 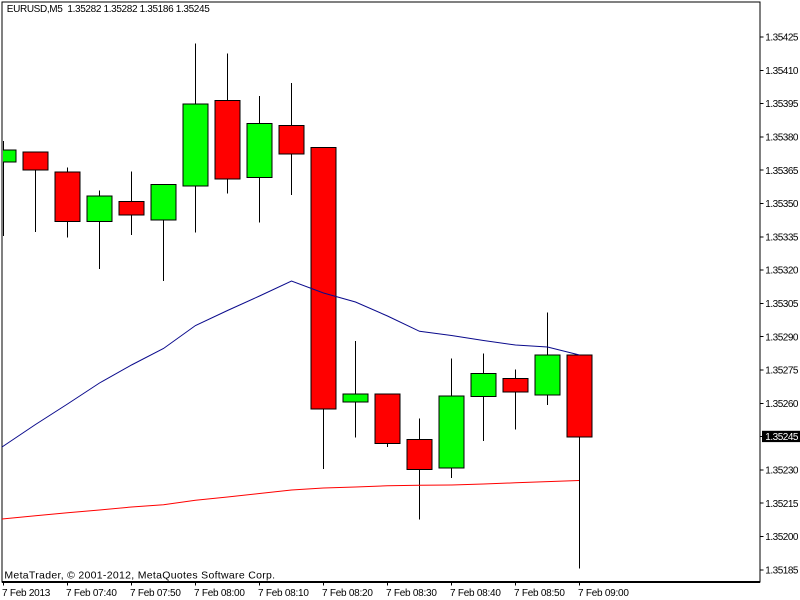 What do you see at coordinates (91, 593) in the screenshot?
I see `svg-text: 7 Feb 07:40` at bounding box center [91, 593].